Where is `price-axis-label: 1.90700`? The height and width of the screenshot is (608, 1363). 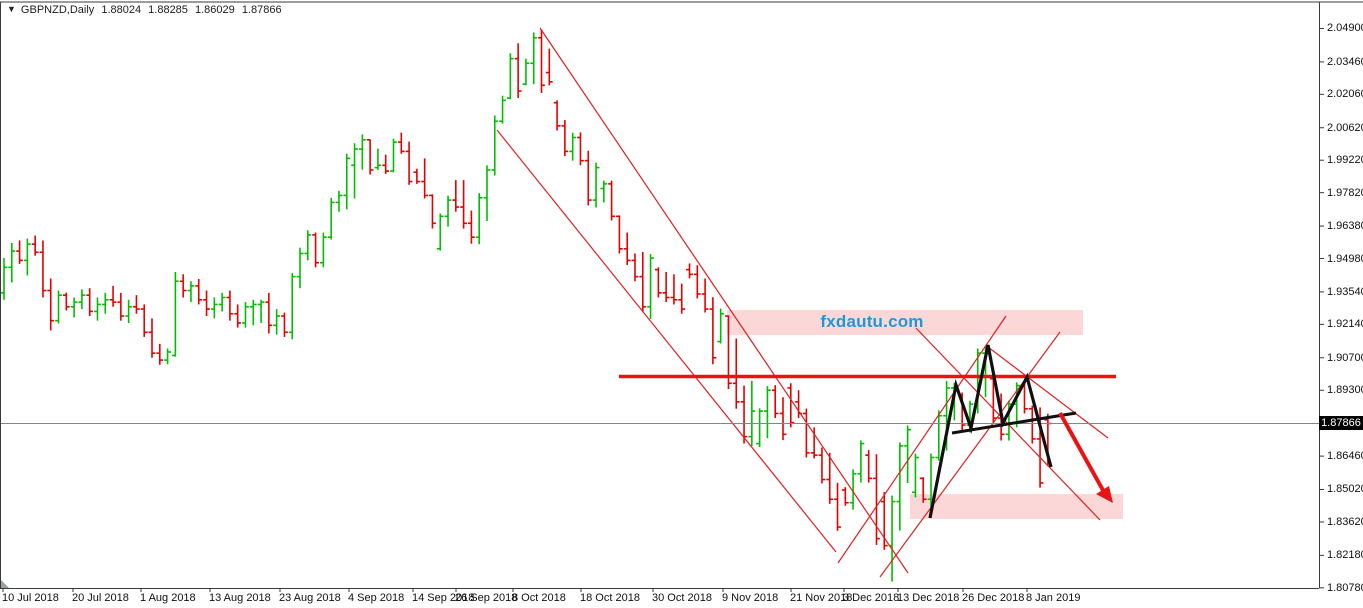
price-axis-label: 1.90700 is located at coordinates (1345, 357).